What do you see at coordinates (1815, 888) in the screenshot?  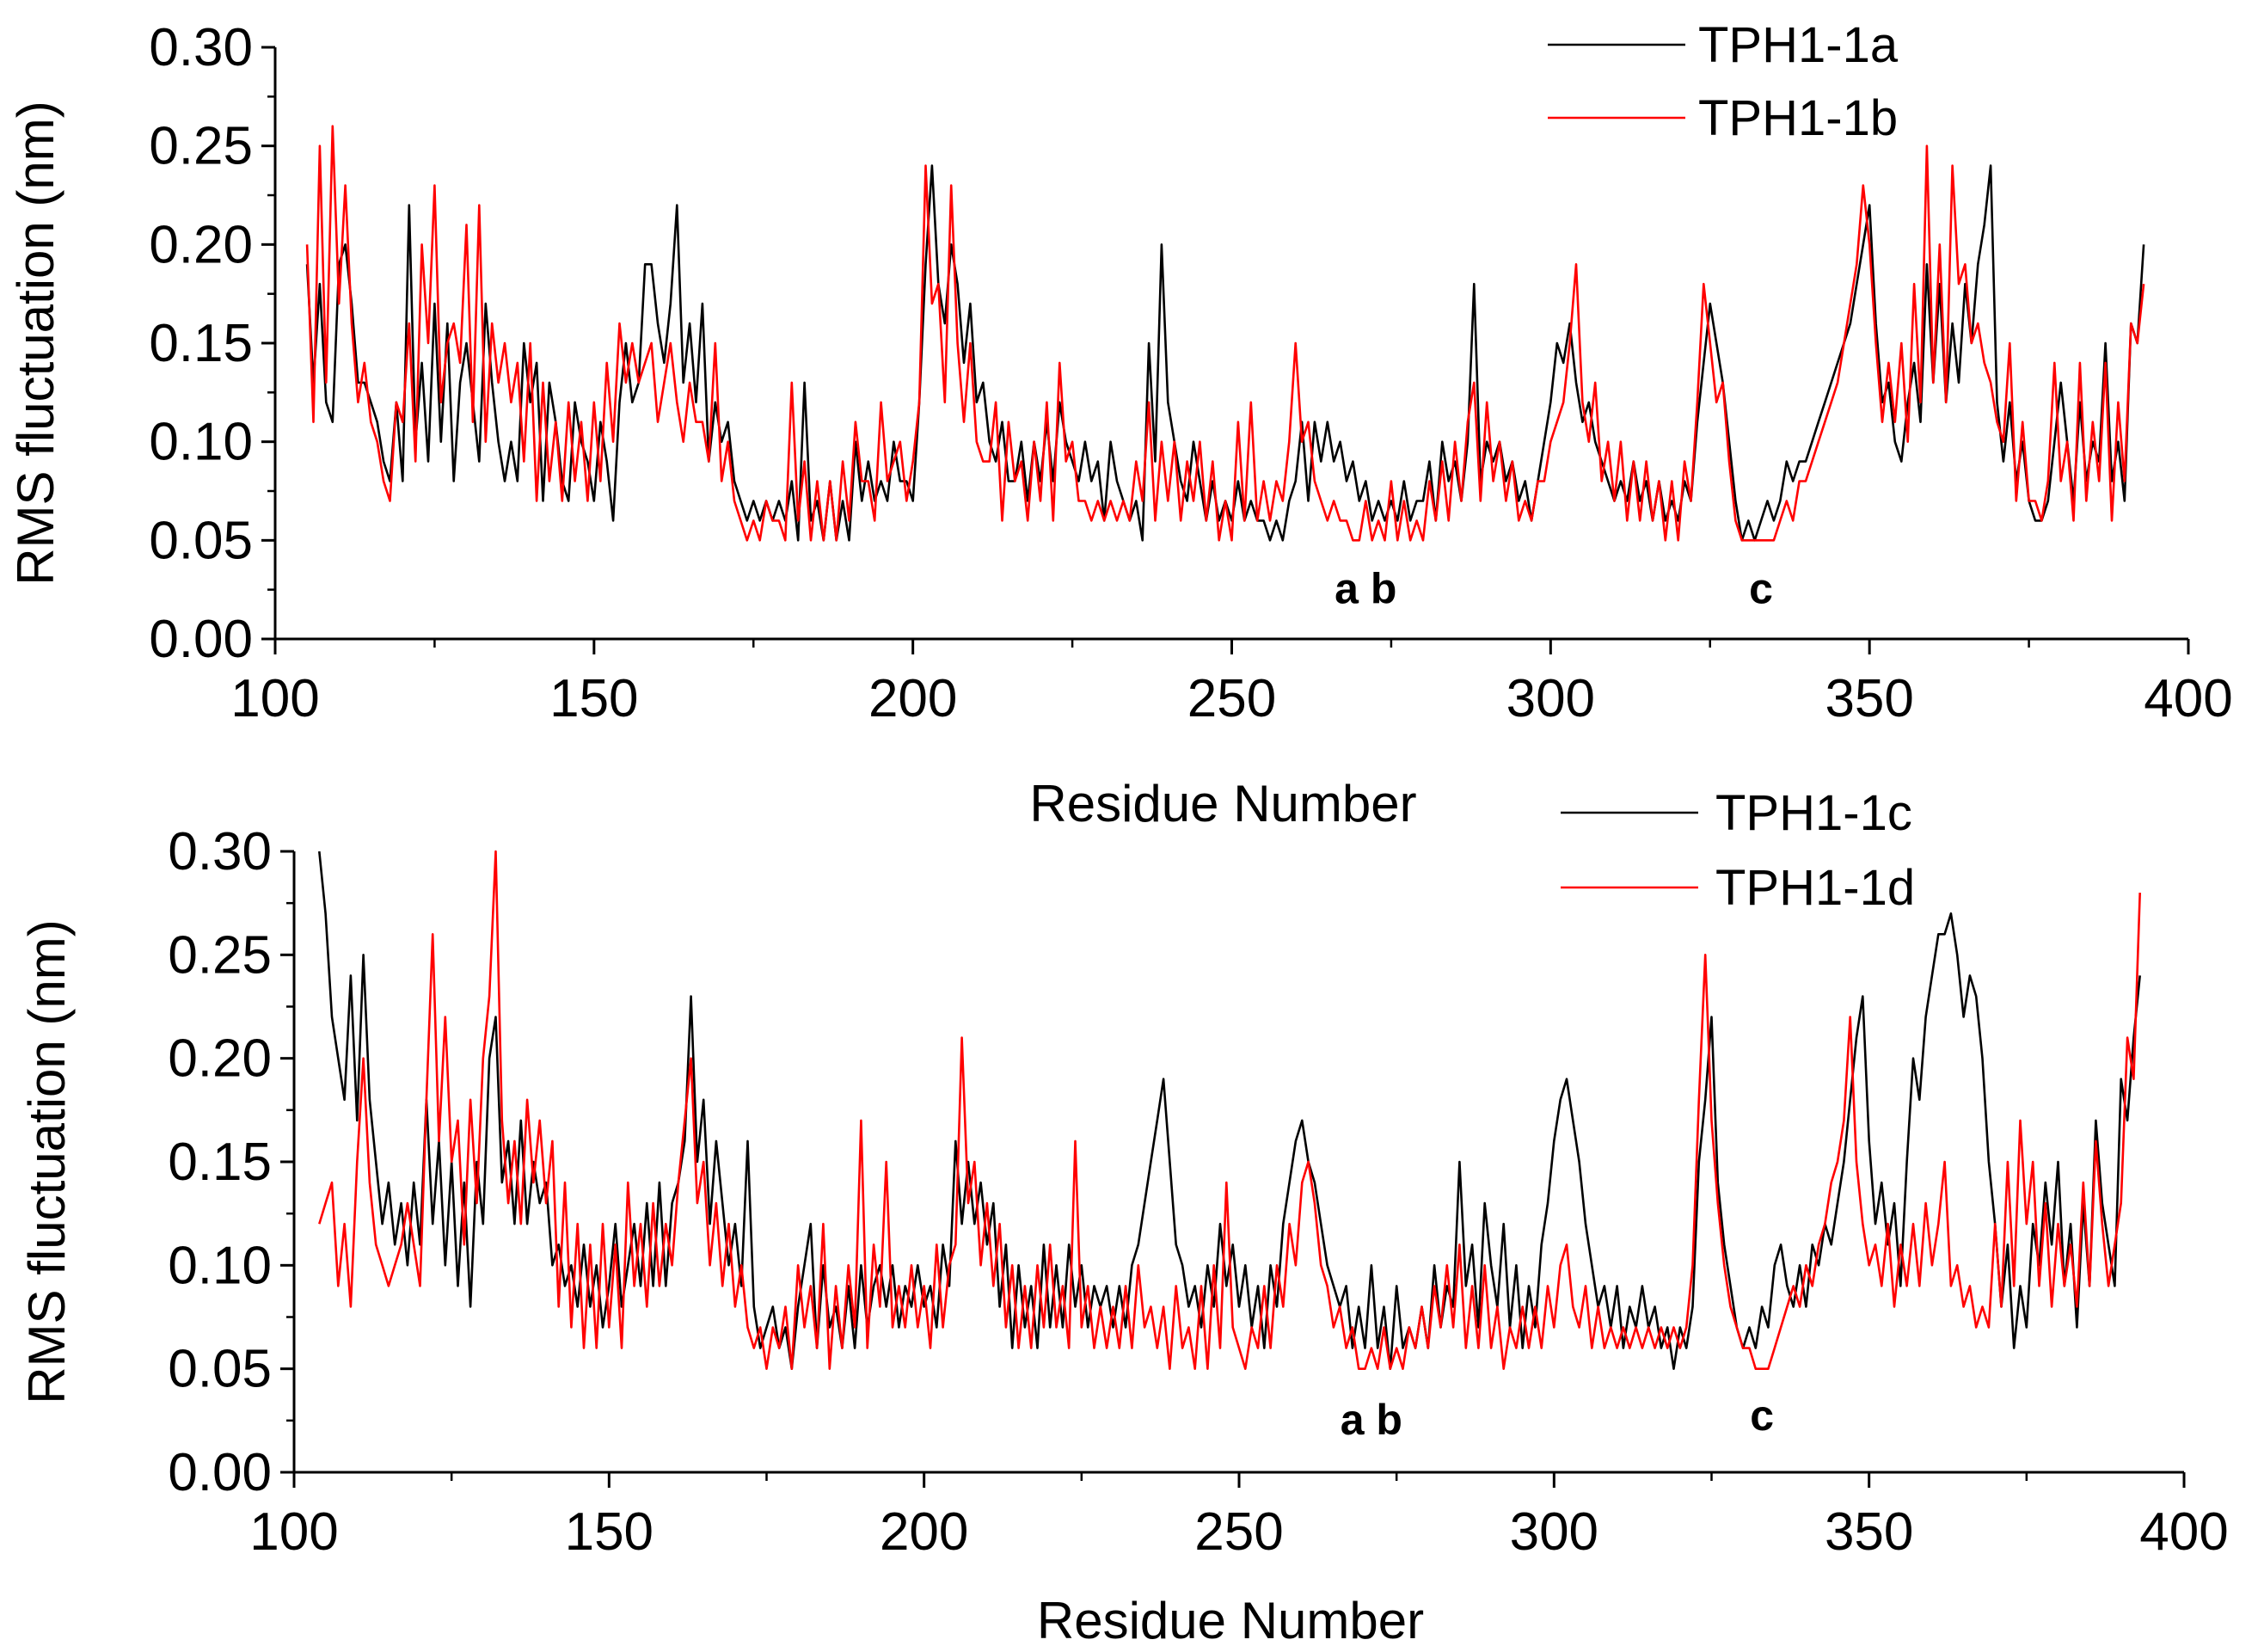 I see `legend-label: TPH1-1d` at bounding box center [1815, 888].